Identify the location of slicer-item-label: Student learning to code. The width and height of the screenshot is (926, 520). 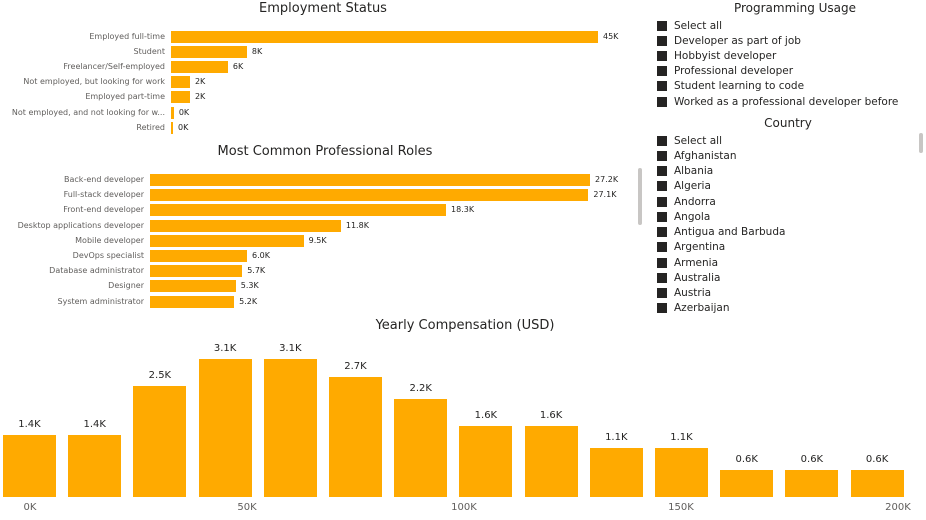
(739, 86).